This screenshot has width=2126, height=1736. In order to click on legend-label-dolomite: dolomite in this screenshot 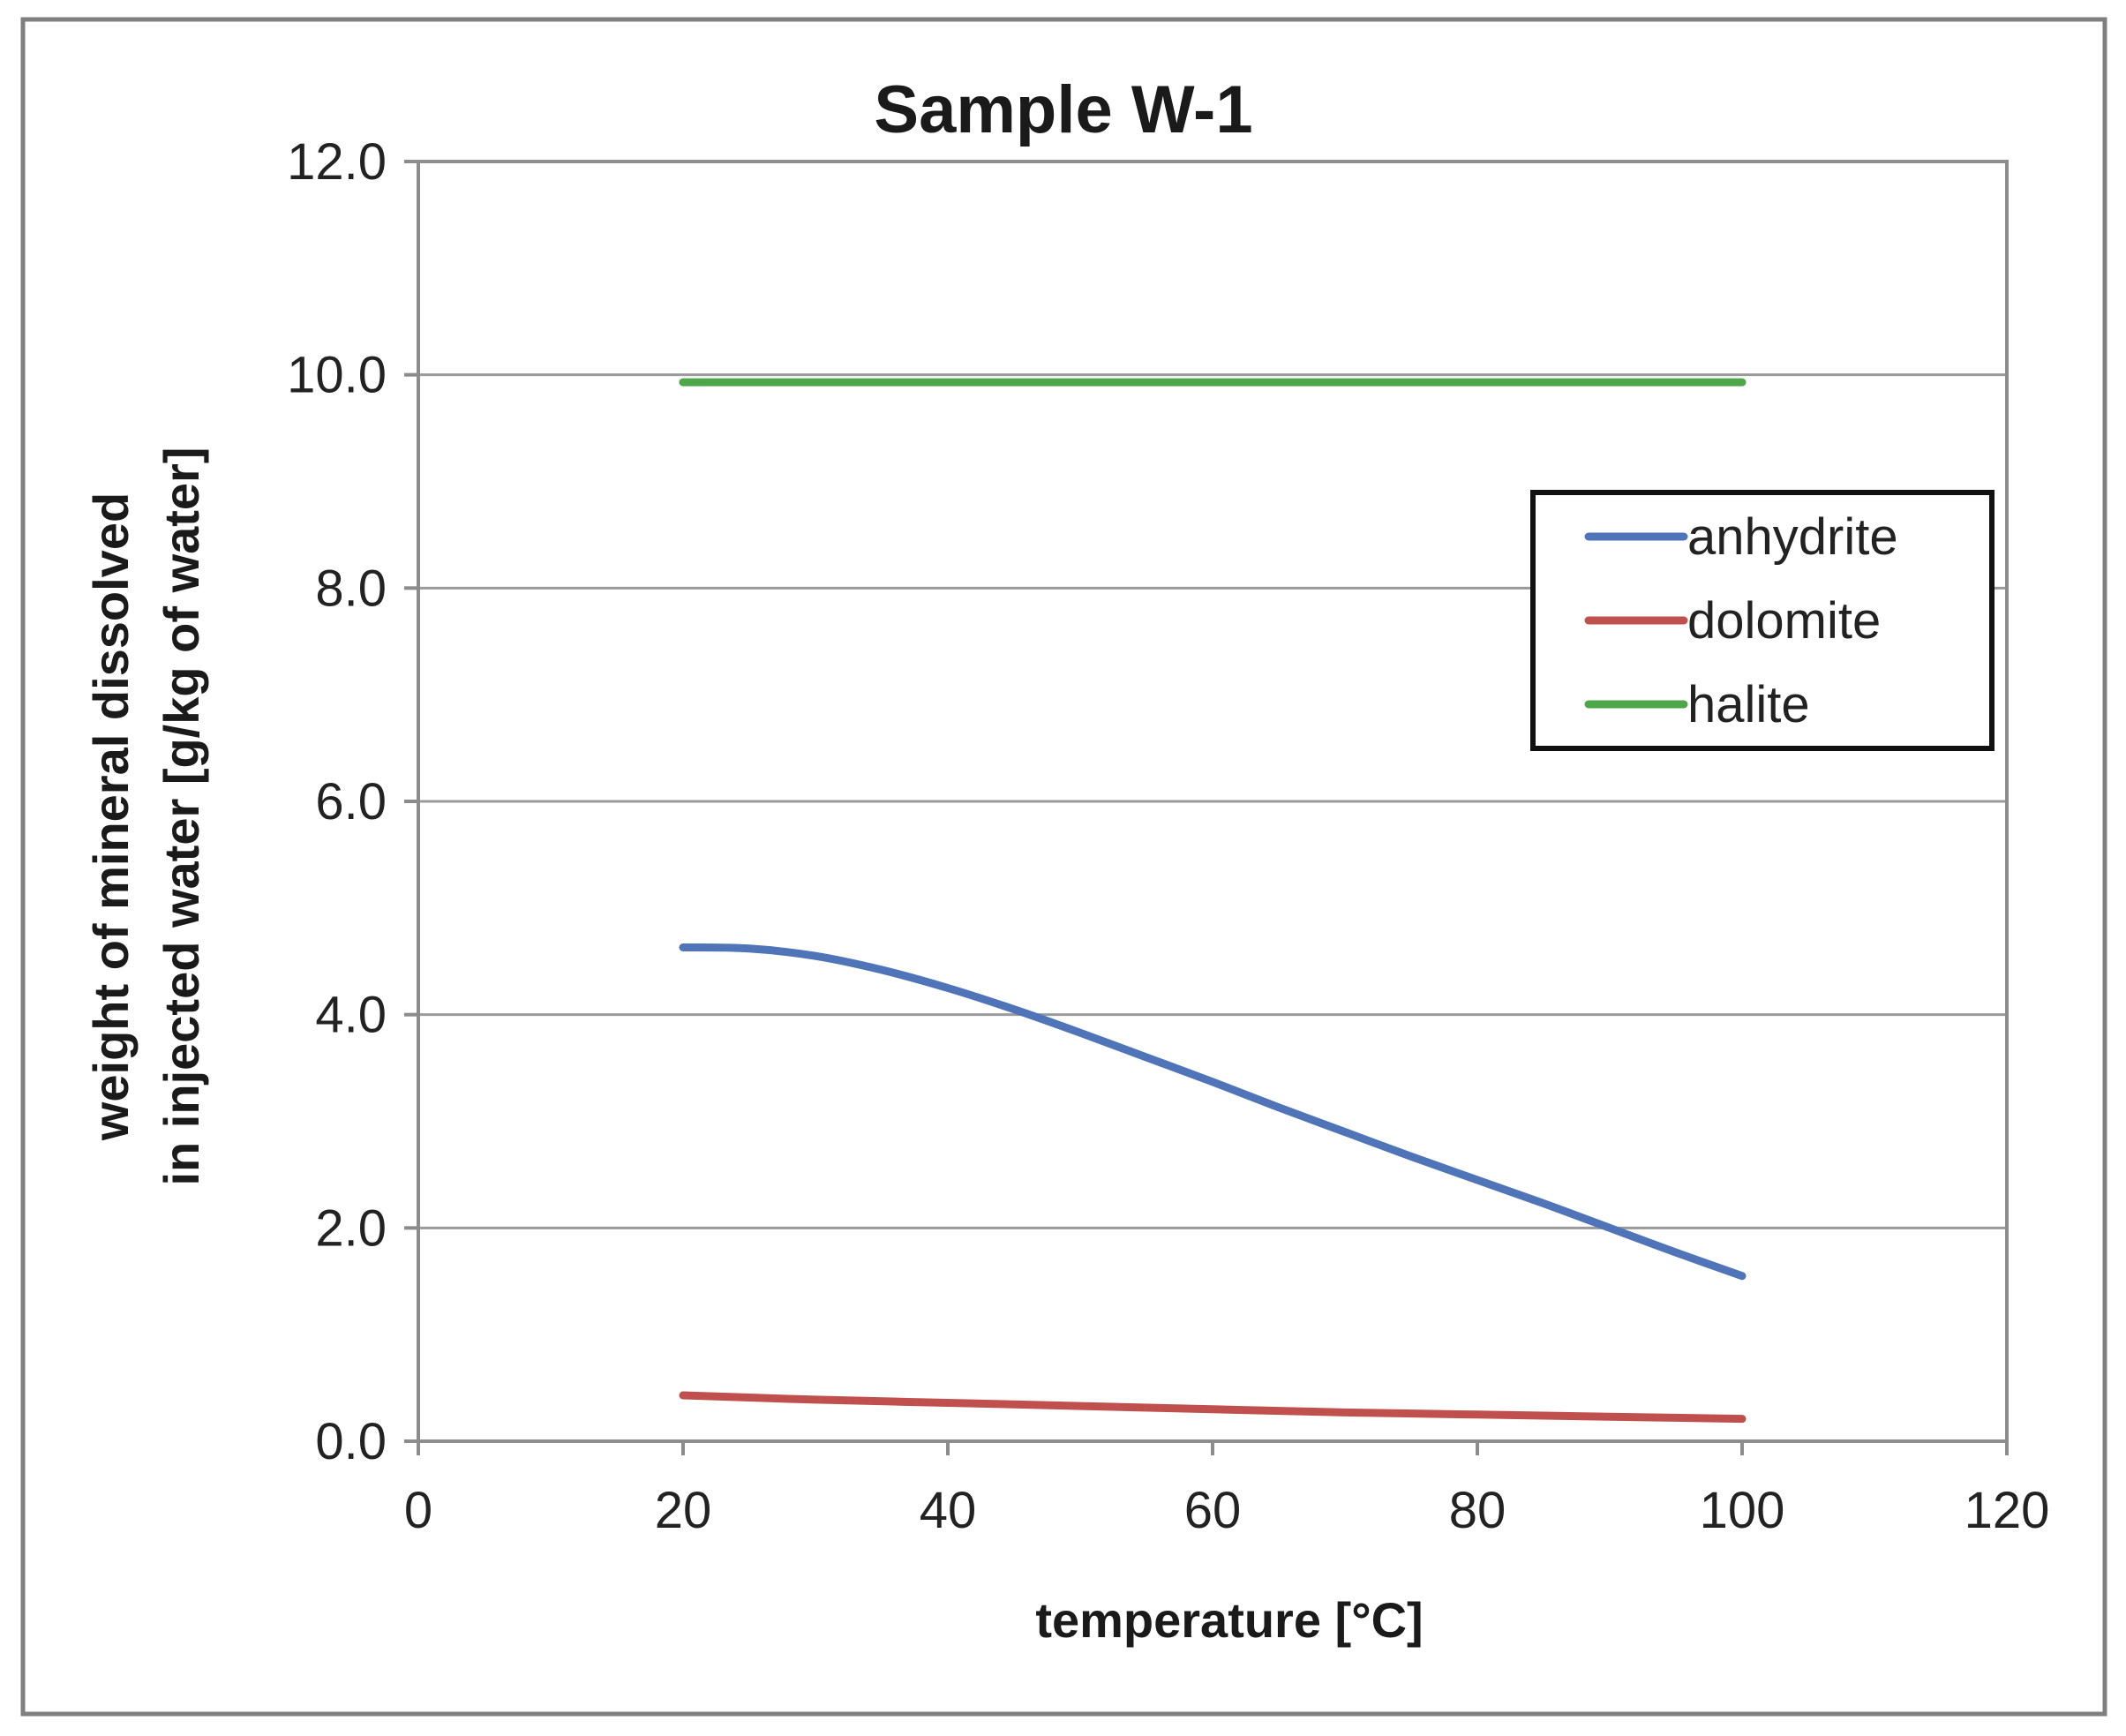, I will do `click(1784, 621)`.